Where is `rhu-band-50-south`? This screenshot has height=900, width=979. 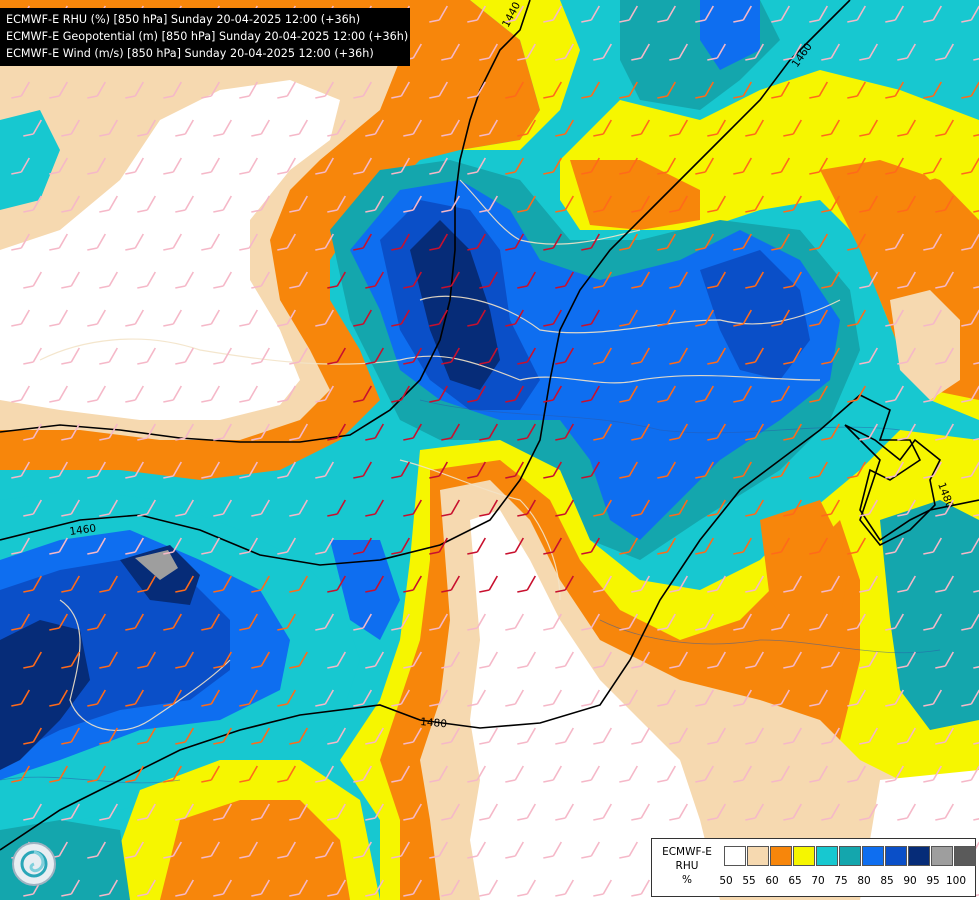
rhu-band-50-south is located at coordinates (595, 705).